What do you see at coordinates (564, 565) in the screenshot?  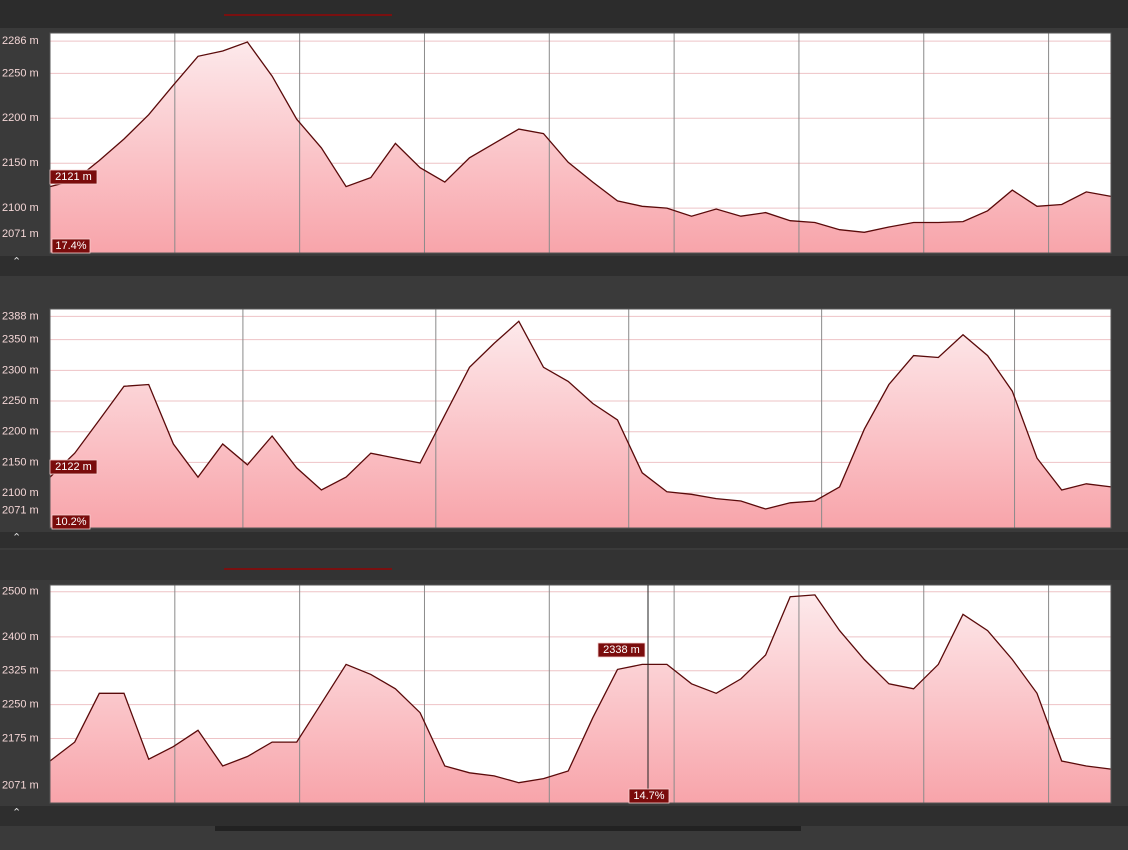 I see `panel-header` at bounding box center [564, 565].